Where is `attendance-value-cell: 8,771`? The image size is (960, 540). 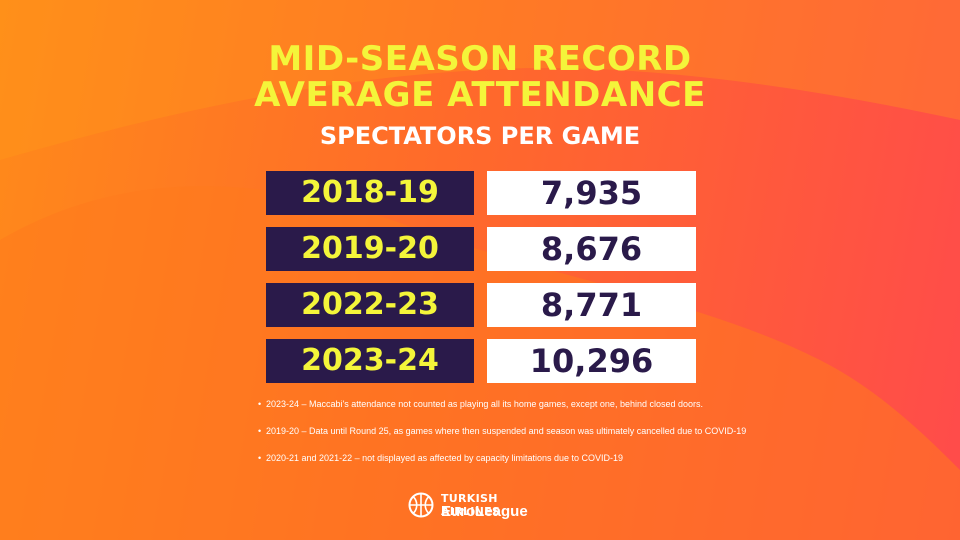
attendance-value-cell: 8,771 is located at coordinates (591, 305).